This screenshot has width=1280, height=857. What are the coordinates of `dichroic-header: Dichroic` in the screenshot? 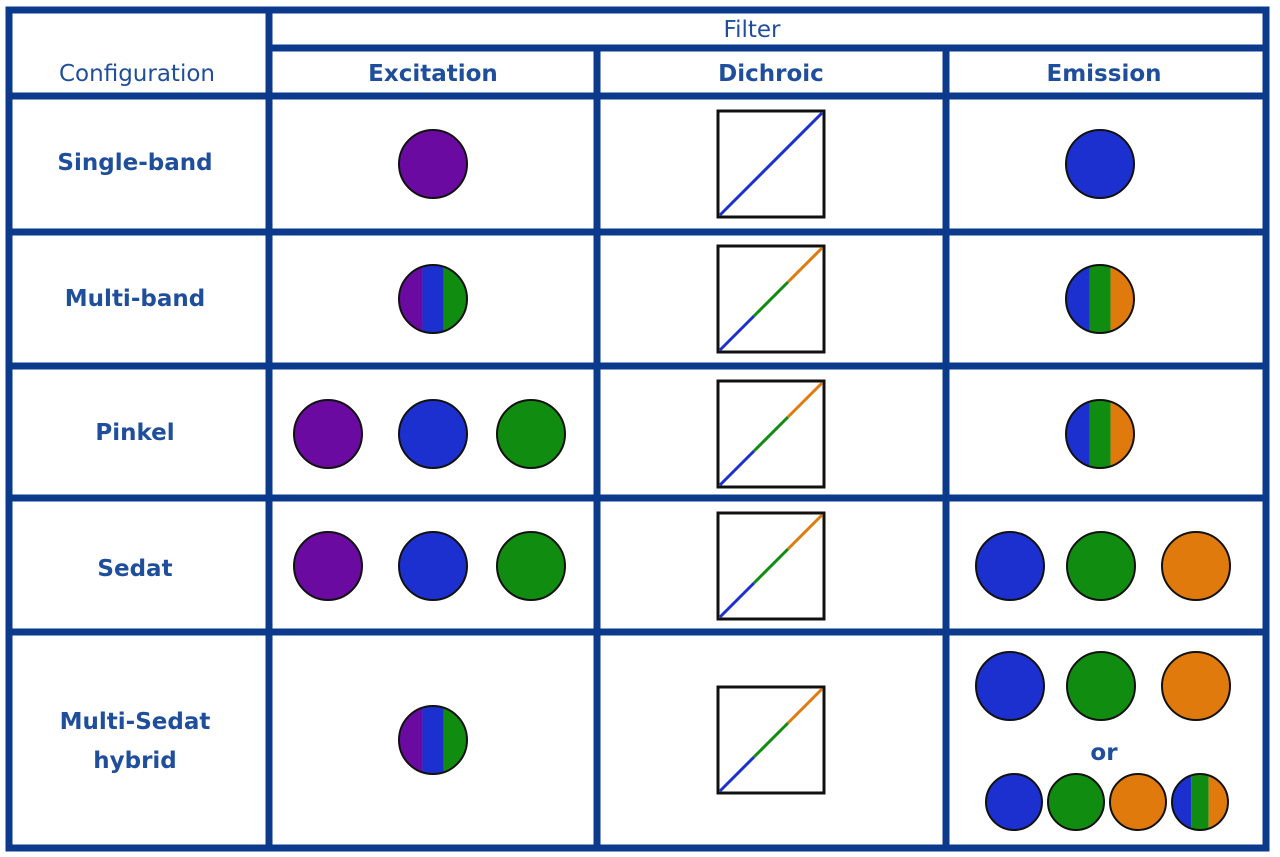 It's located at (771, 74).